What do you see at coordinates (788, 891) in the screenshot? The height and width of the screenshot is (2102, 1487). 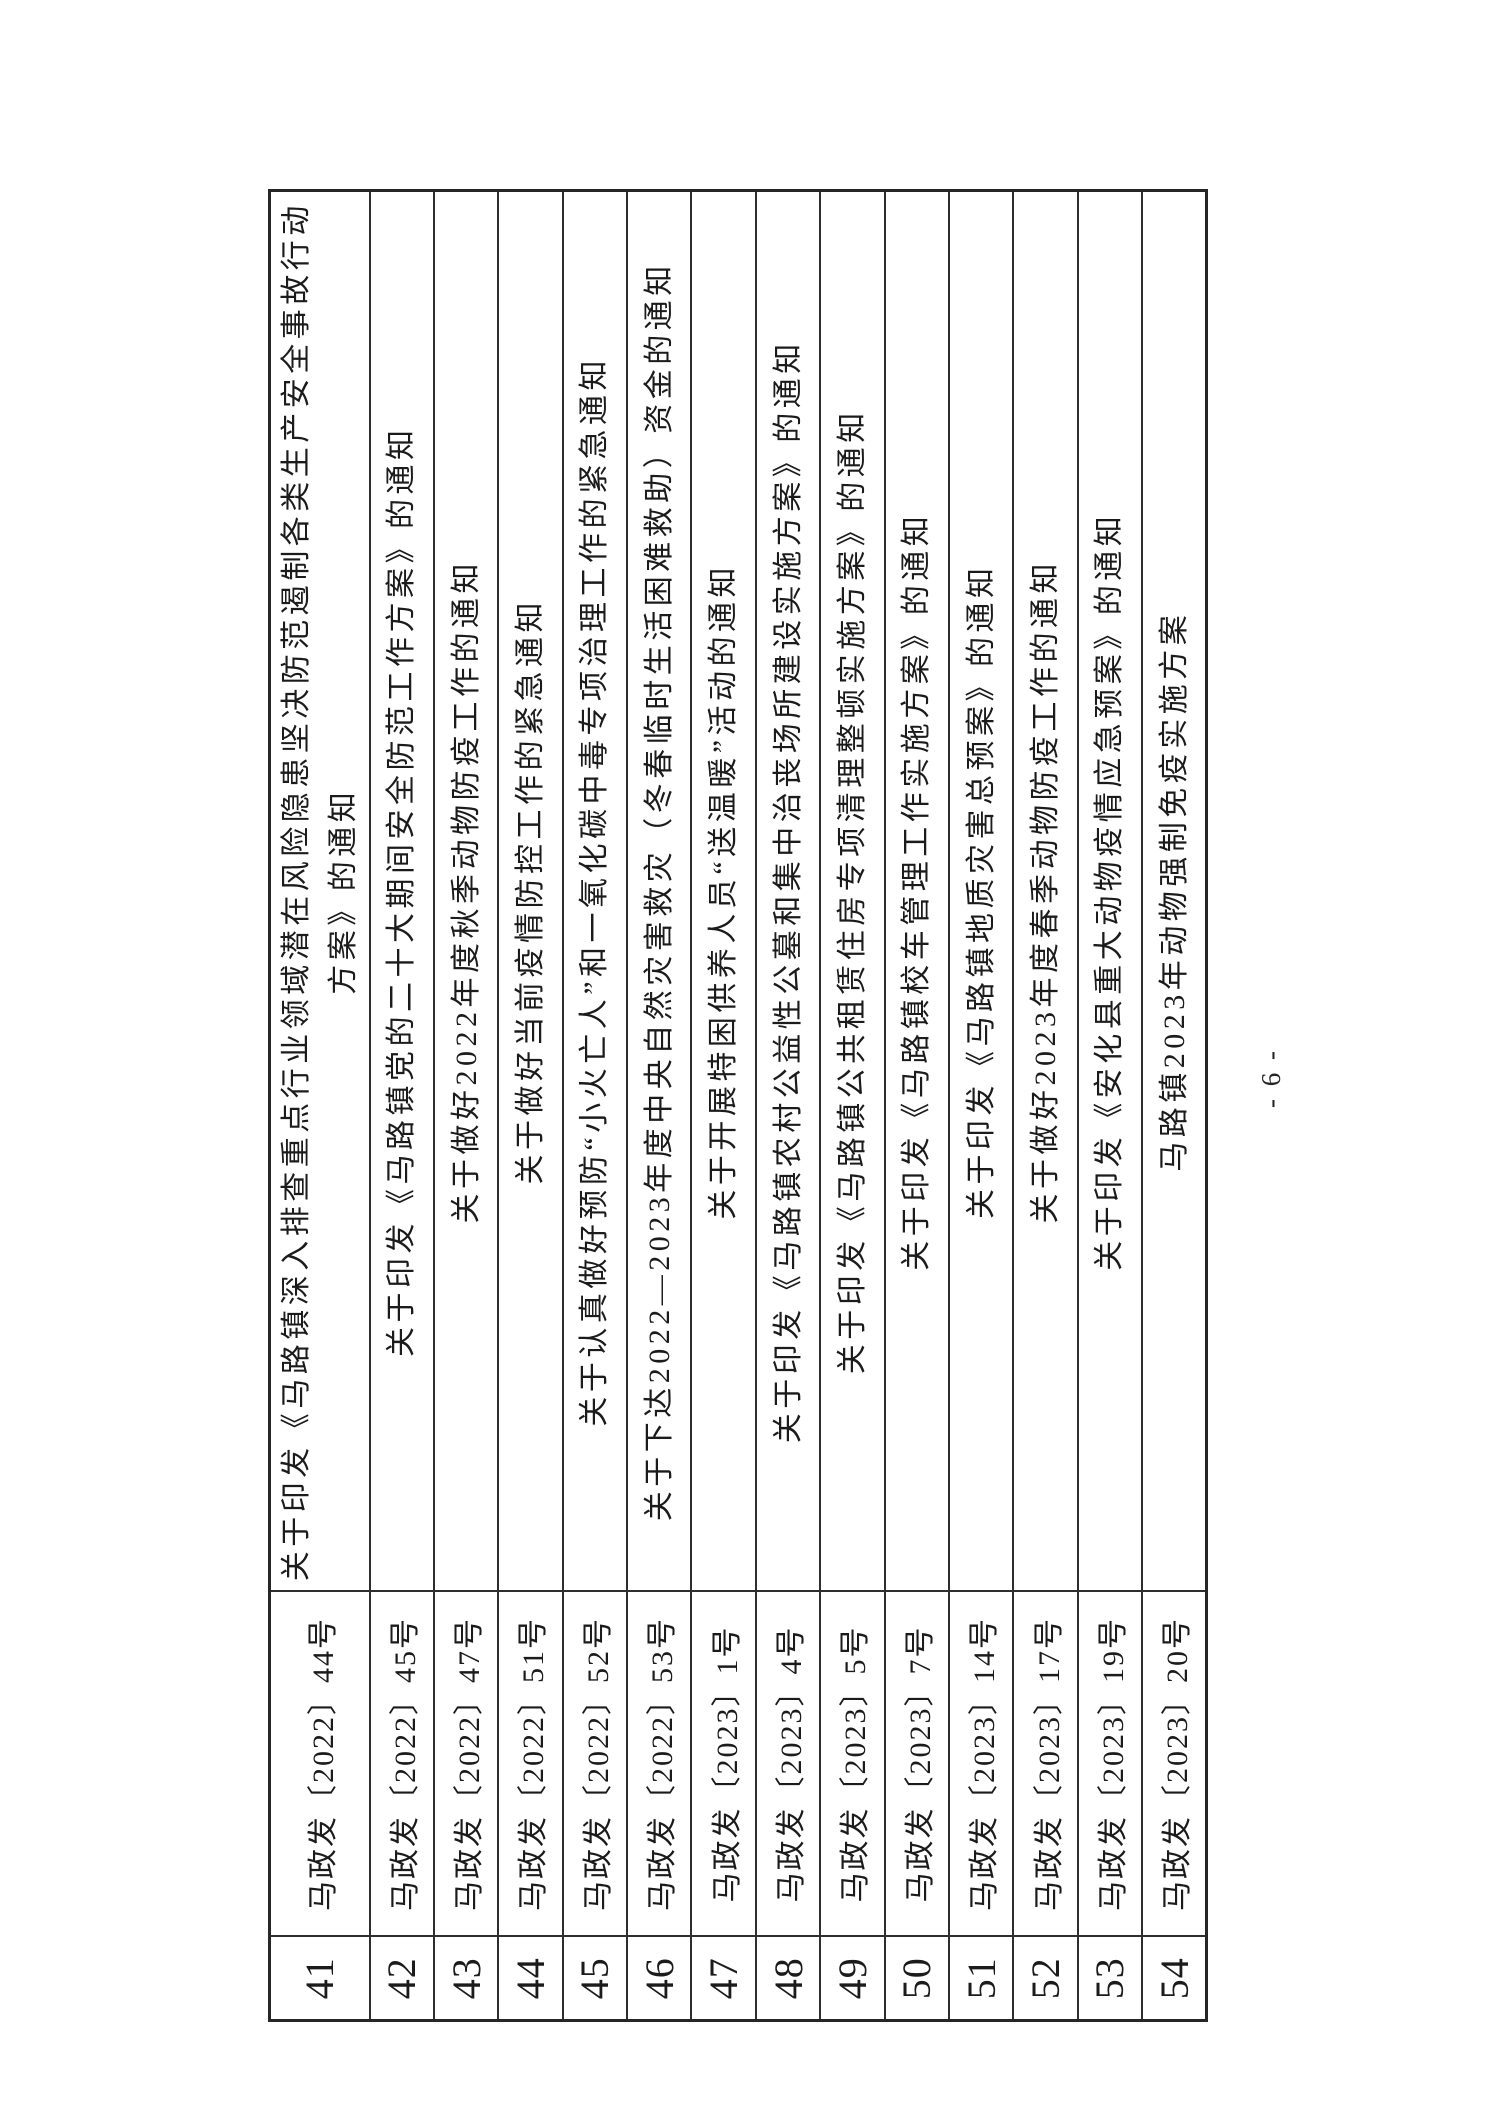 I see `doc-title-cell: 关于印发《马路镇农村公益性公墓和集中治丧场所建设实施方案》的通知` at bounding box center [788, 891].